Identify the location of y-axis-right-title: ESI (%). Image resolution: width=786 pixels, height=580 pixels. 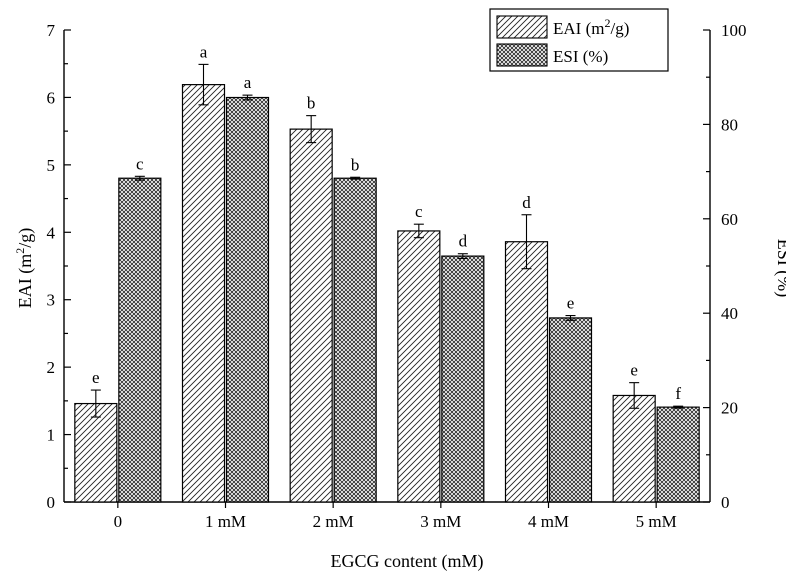
(779, 268).